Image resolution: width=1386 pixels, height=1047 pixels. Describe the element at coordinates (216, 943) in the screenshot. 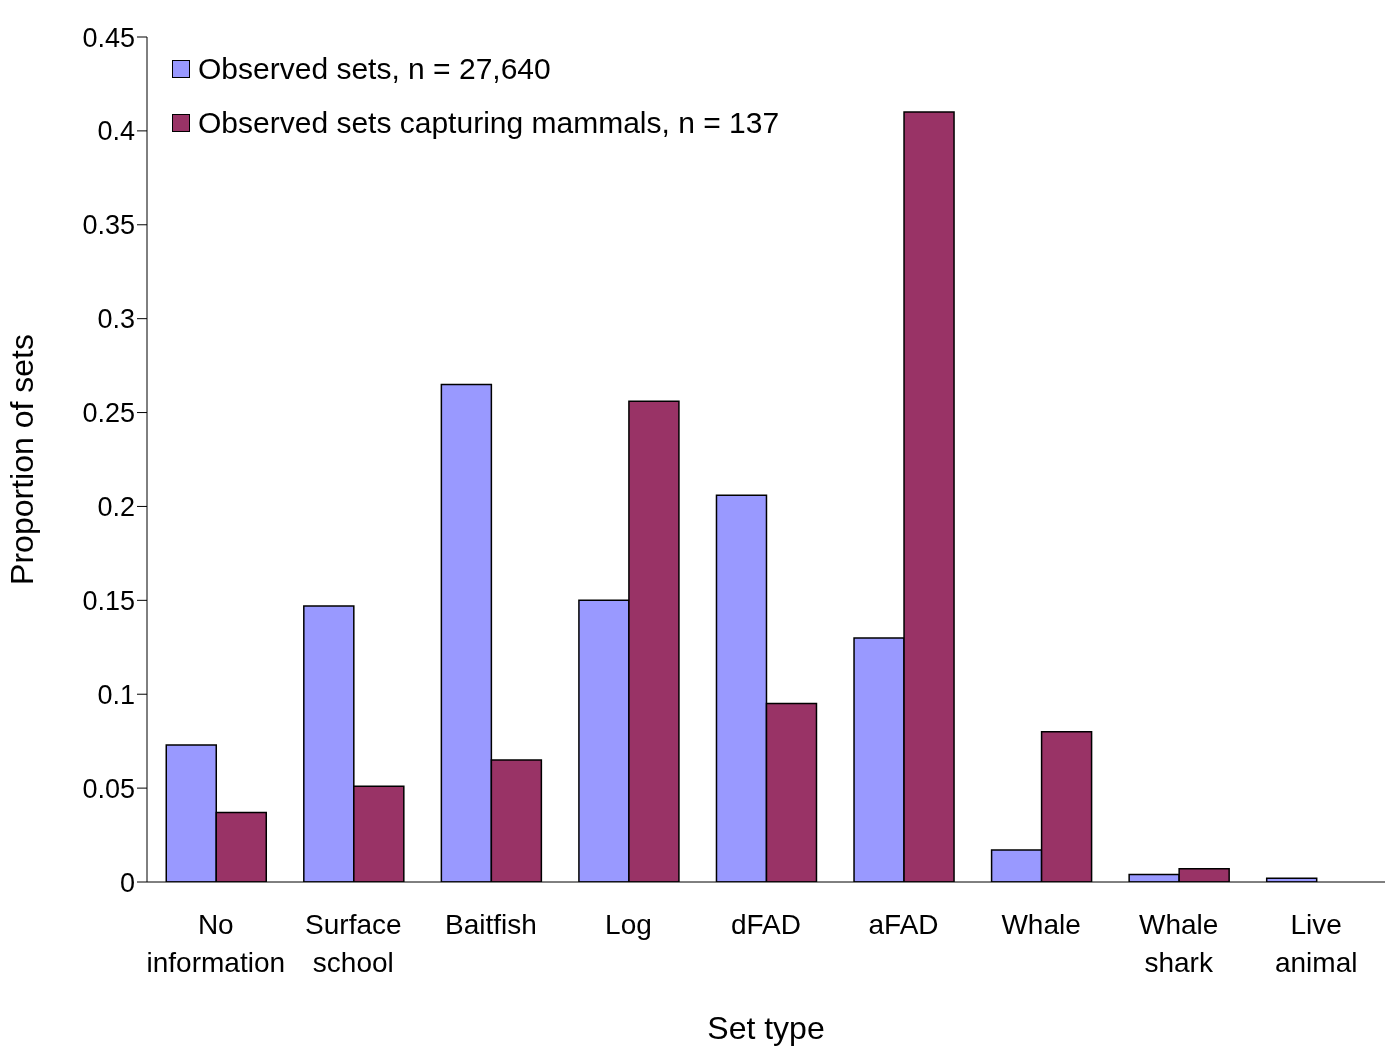

I see `x-tick-label: No information` at that location.